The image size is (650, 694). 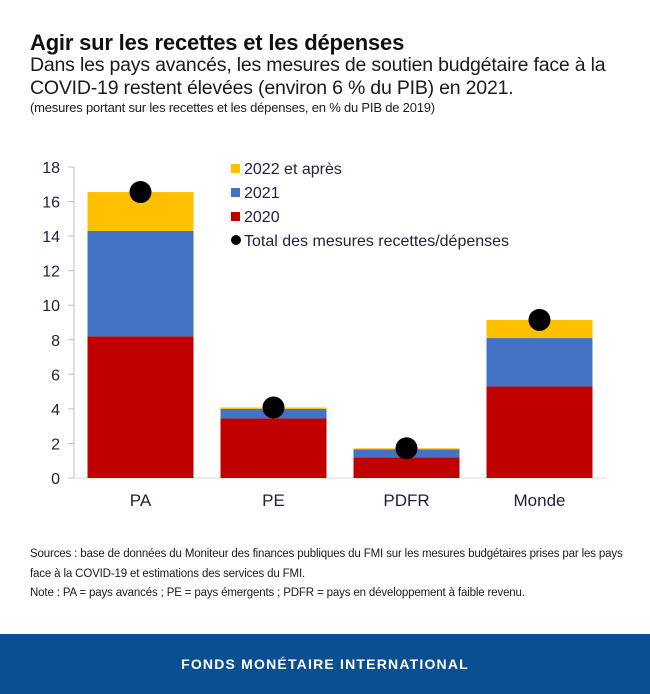 What do you see at coordinates (539, 432) in the screenshot?
I see `bar-monde-2020` at bounding box center [539, 432].